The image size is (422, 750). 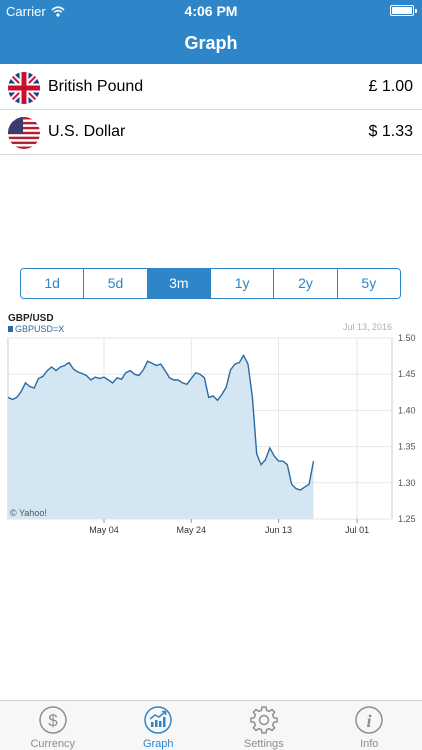 I want to click on currency-name: U.S. Dollar, so click(x=87, y=131).